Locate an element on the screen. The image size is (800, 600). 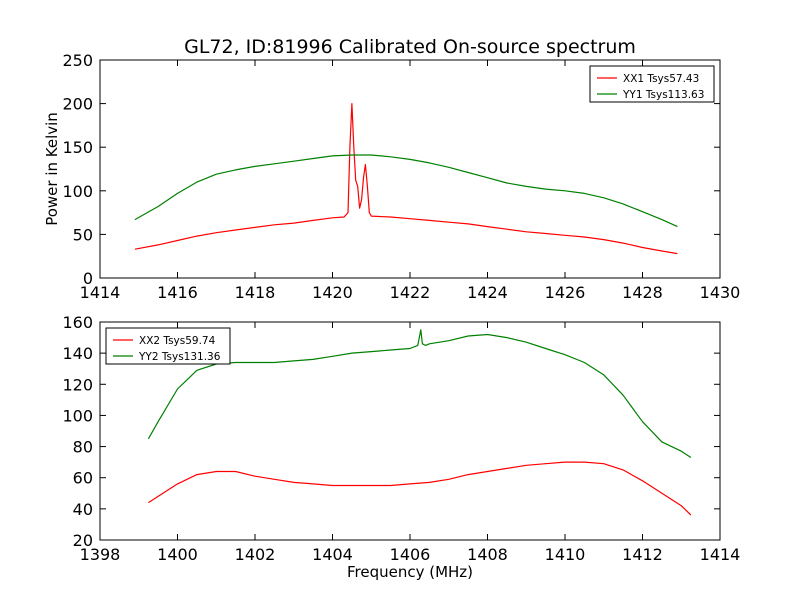
x-tick-label: 1402 is located at coordinates (255, 554).